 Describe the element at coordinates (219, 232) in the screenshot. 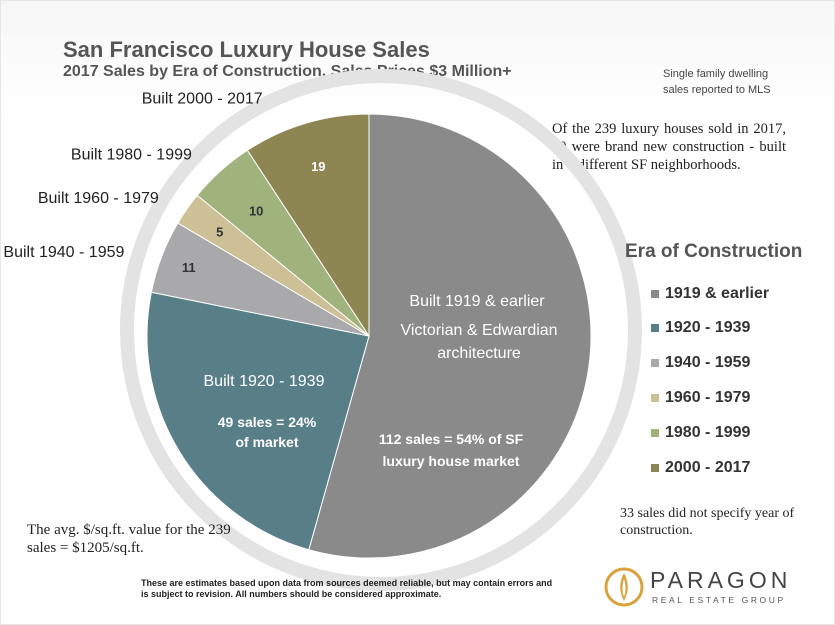

I see `slice-value-label: 5` at that location.